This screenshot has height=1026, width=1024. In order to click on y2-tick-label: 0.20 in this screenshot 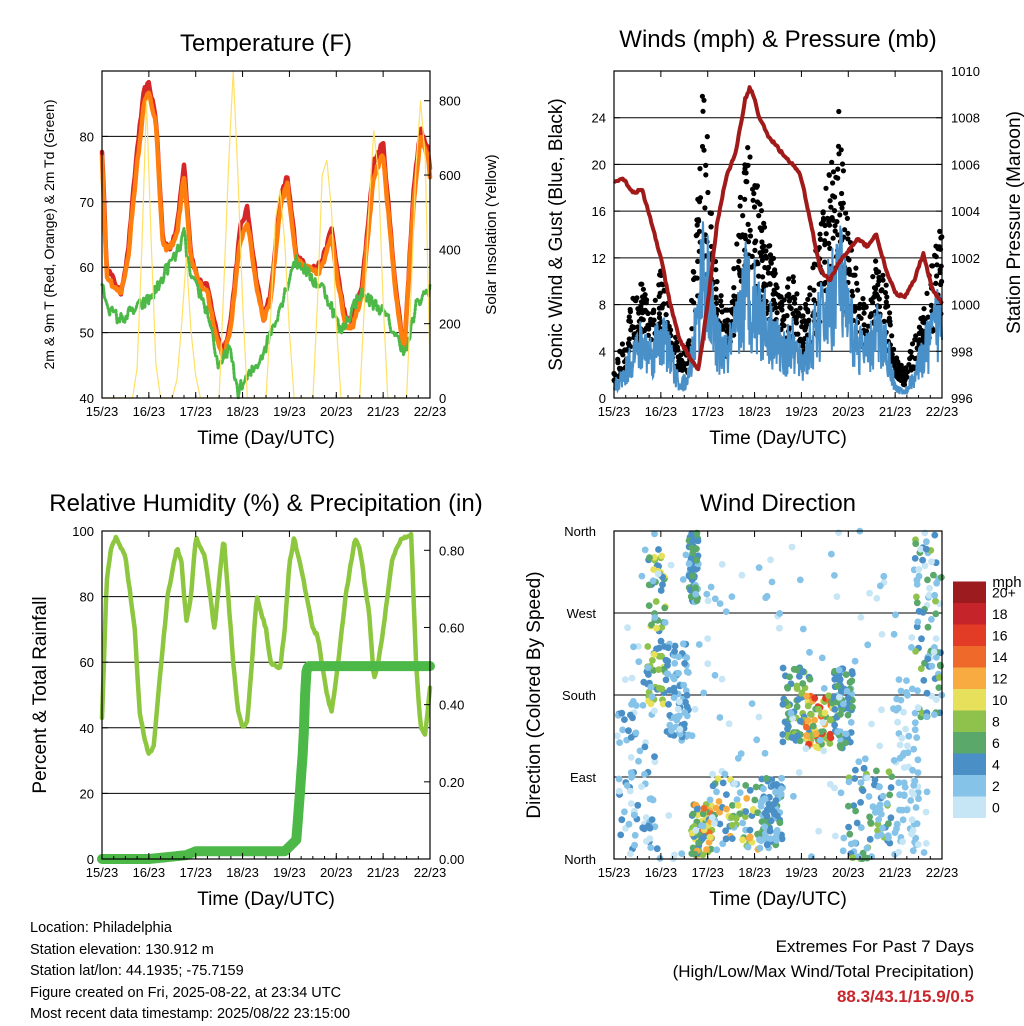, I will do `click(451, 782)`.